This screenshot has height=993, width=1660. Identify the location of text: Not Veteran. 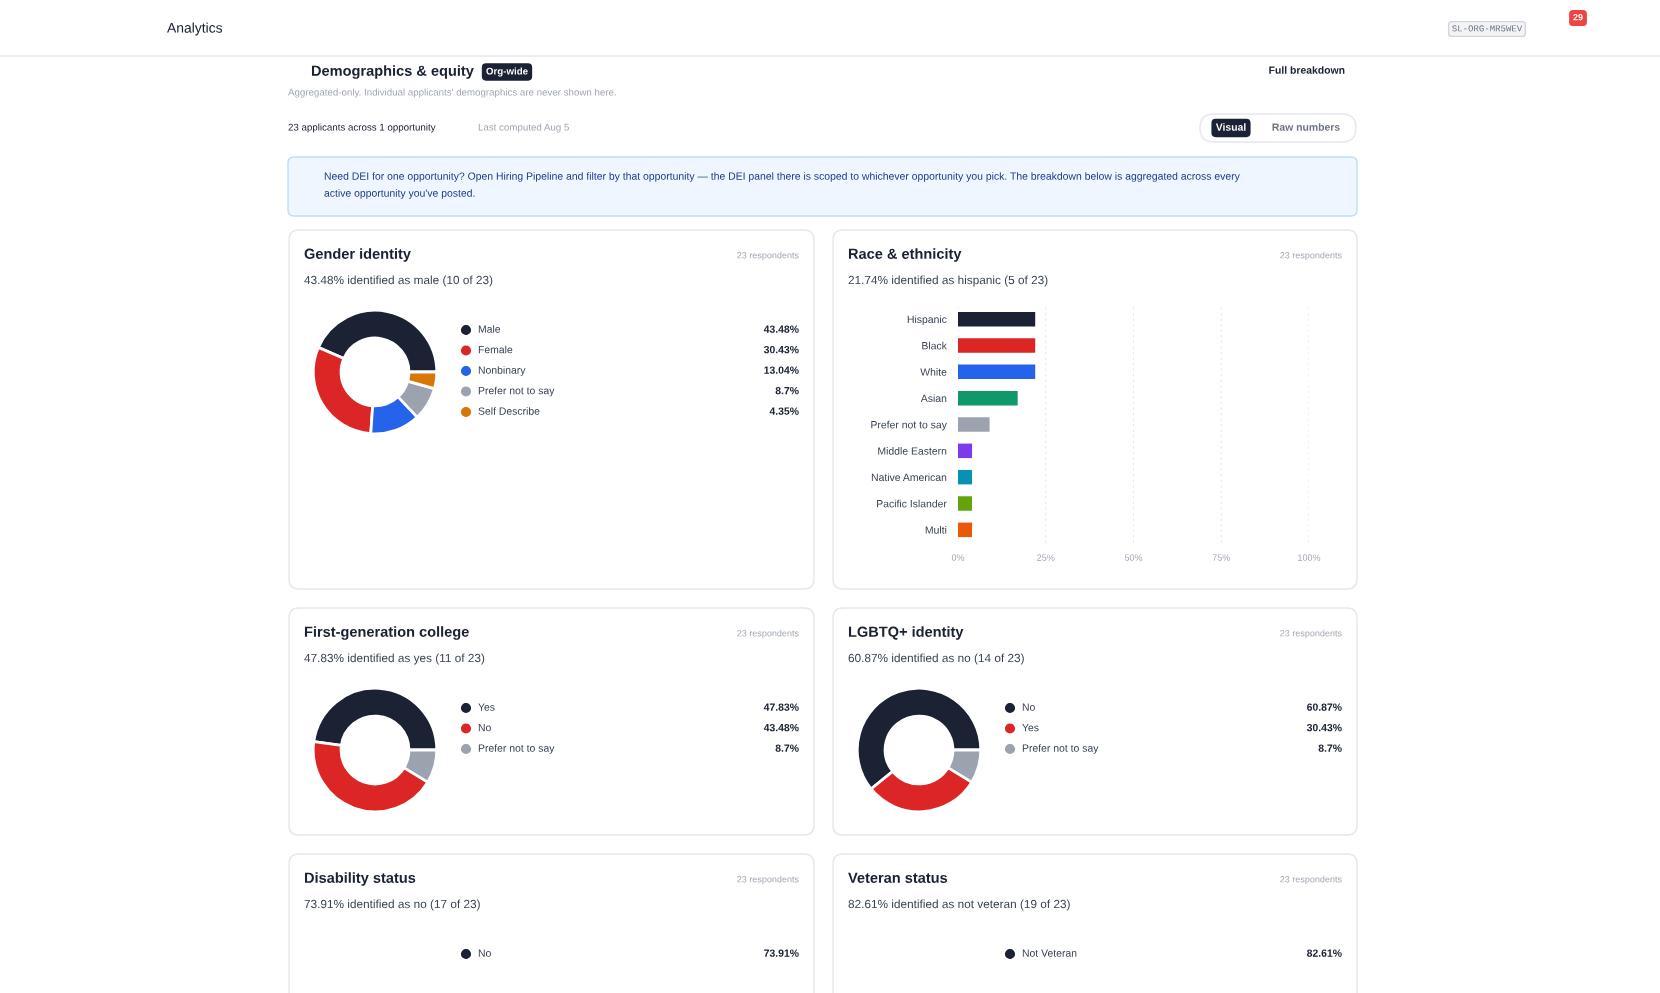
(1049, 953).